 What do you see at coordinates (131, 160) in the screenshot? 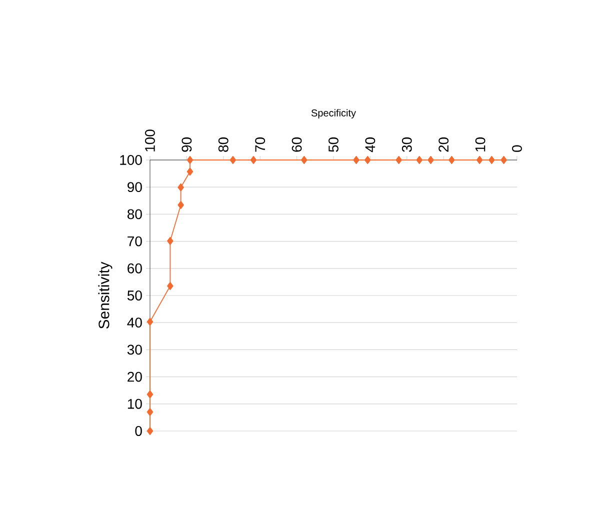
I see `y-tick-label: 100` at bounding box center [131, 160].